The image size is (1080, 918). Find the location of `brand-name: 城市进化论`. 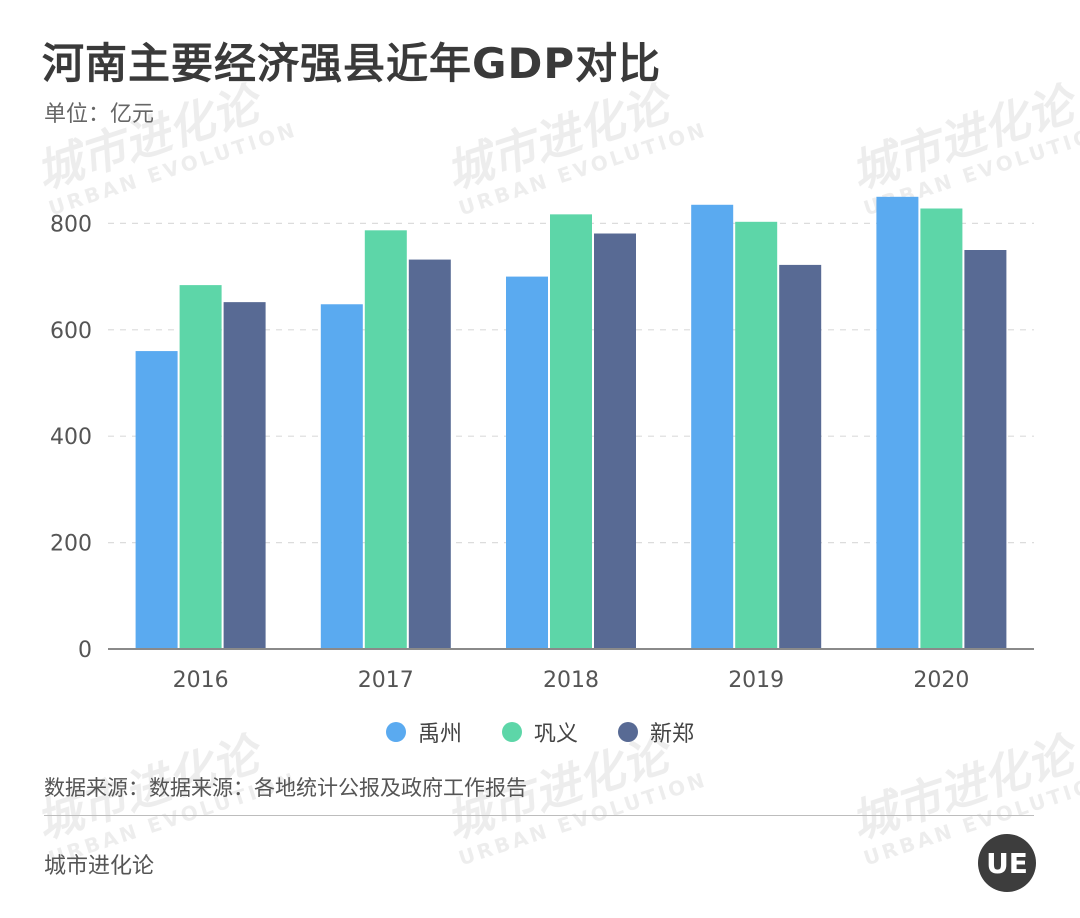

brand-name: 城市进化论 is located at coordinates (99, 866).